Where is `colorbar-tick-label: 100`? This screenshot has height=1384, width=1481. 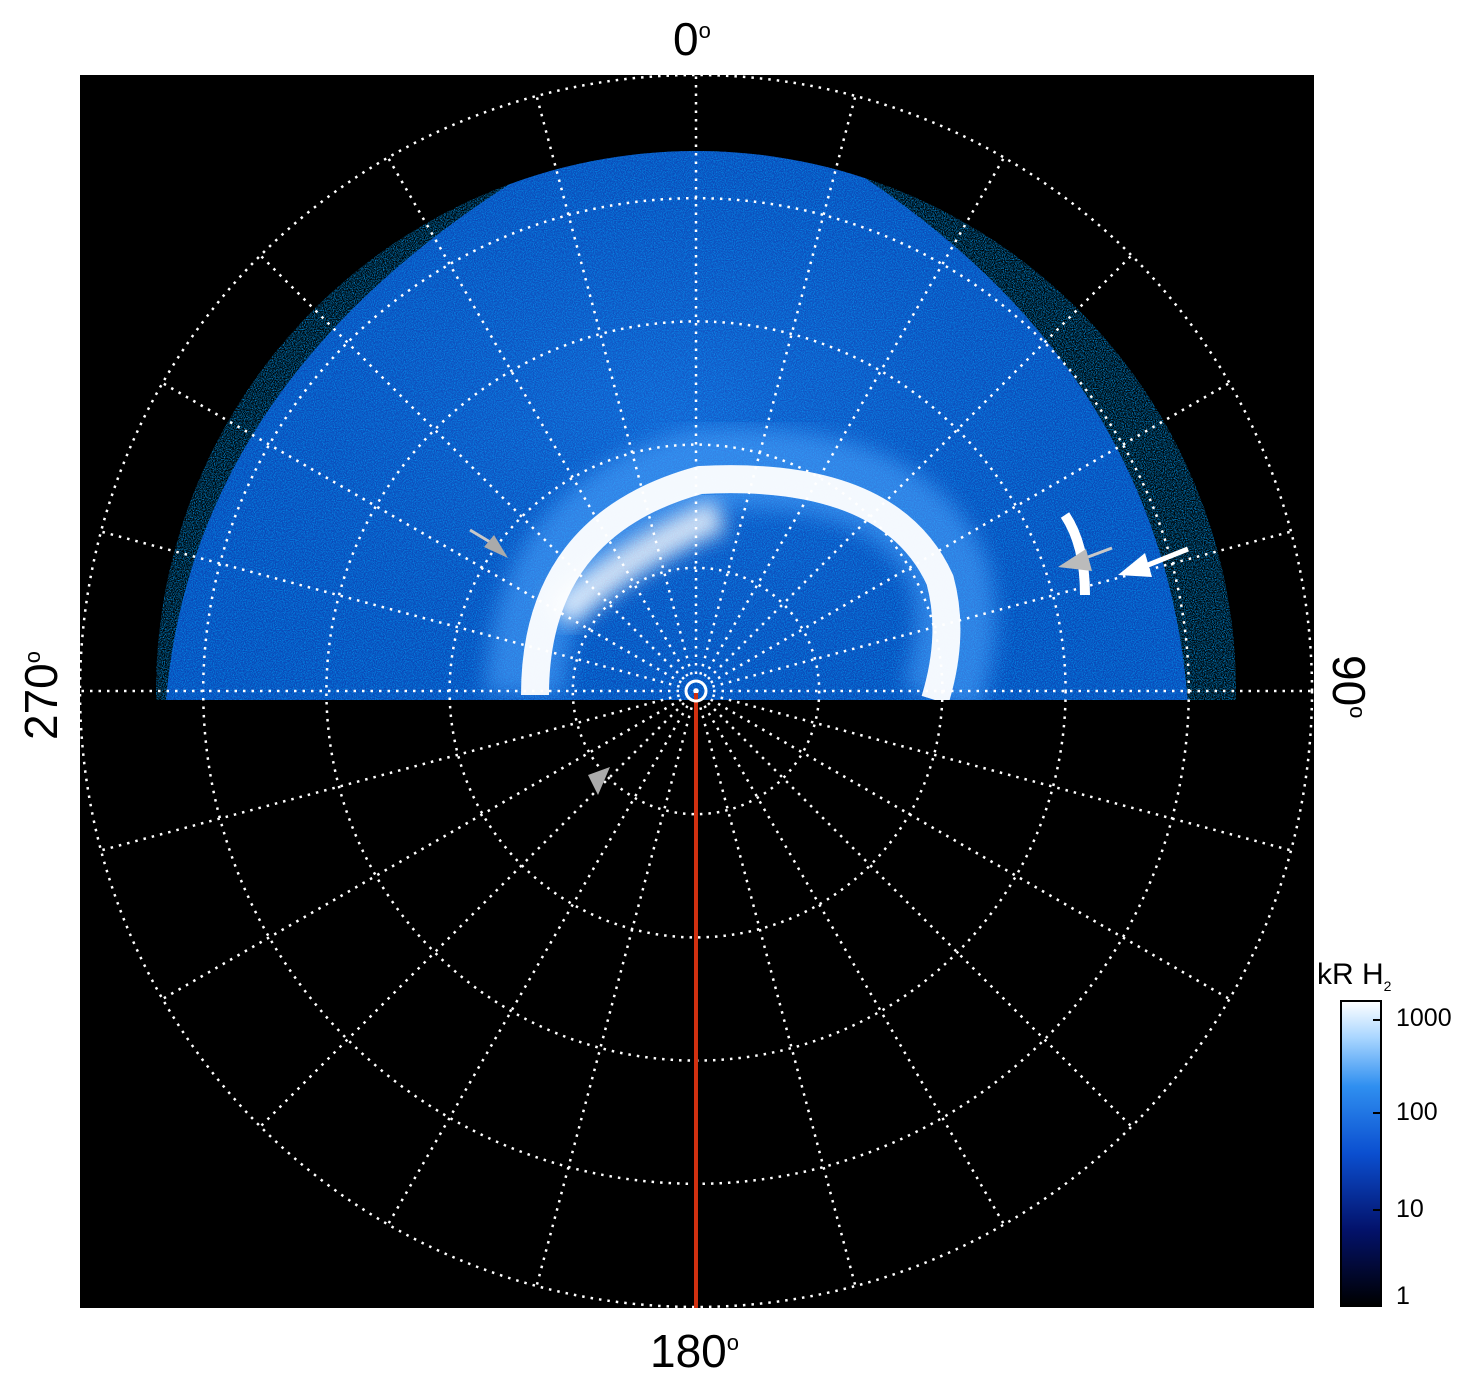
colorbar-tick-label: 100 is located at coordinates (1417, 1112).